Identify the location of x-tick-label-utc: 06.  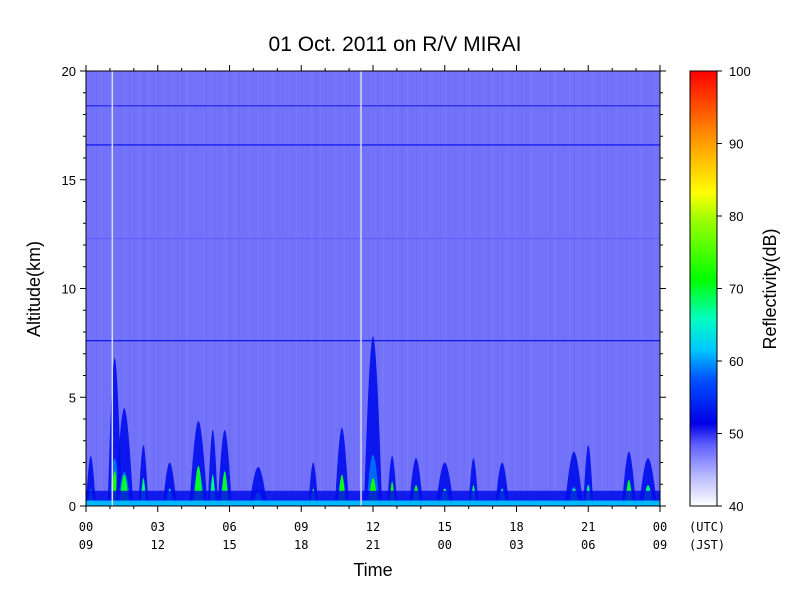
(229, 527).